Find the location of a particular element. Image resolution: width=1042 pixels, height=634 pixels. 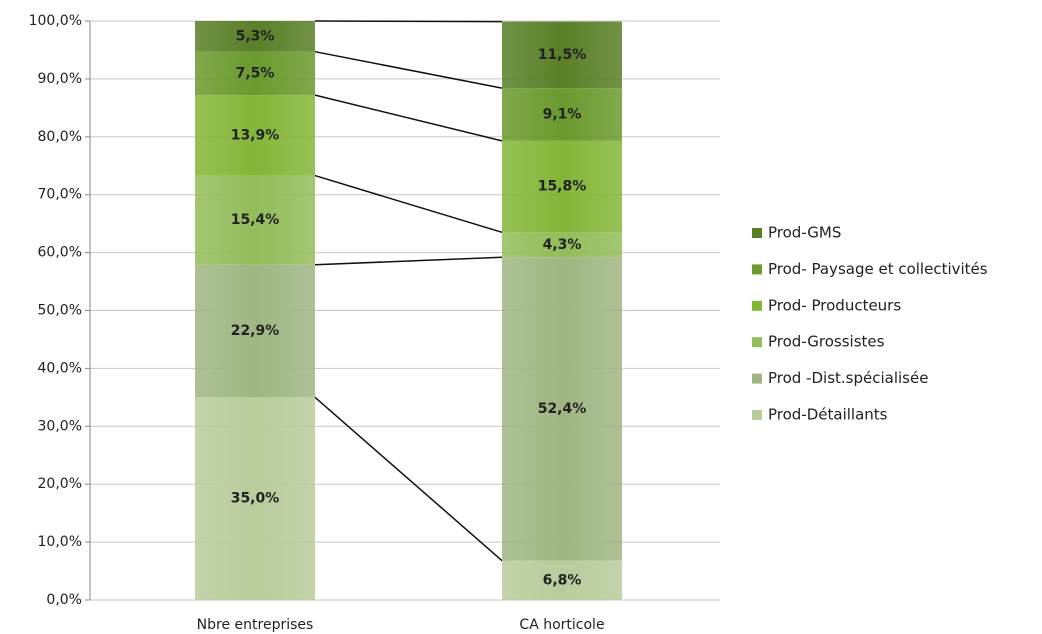

value-label: 9,1% is located at coordinates (562, 115).